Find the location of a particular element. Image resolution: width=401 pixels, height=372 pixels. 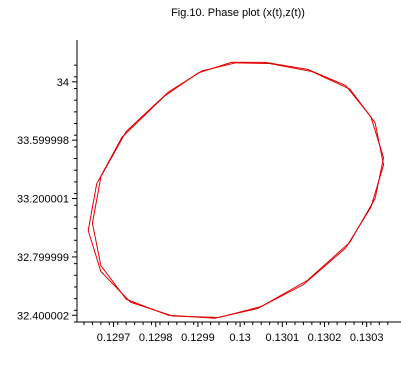

y-tick-label: 32.400002 is located at coordinates (43, 316).